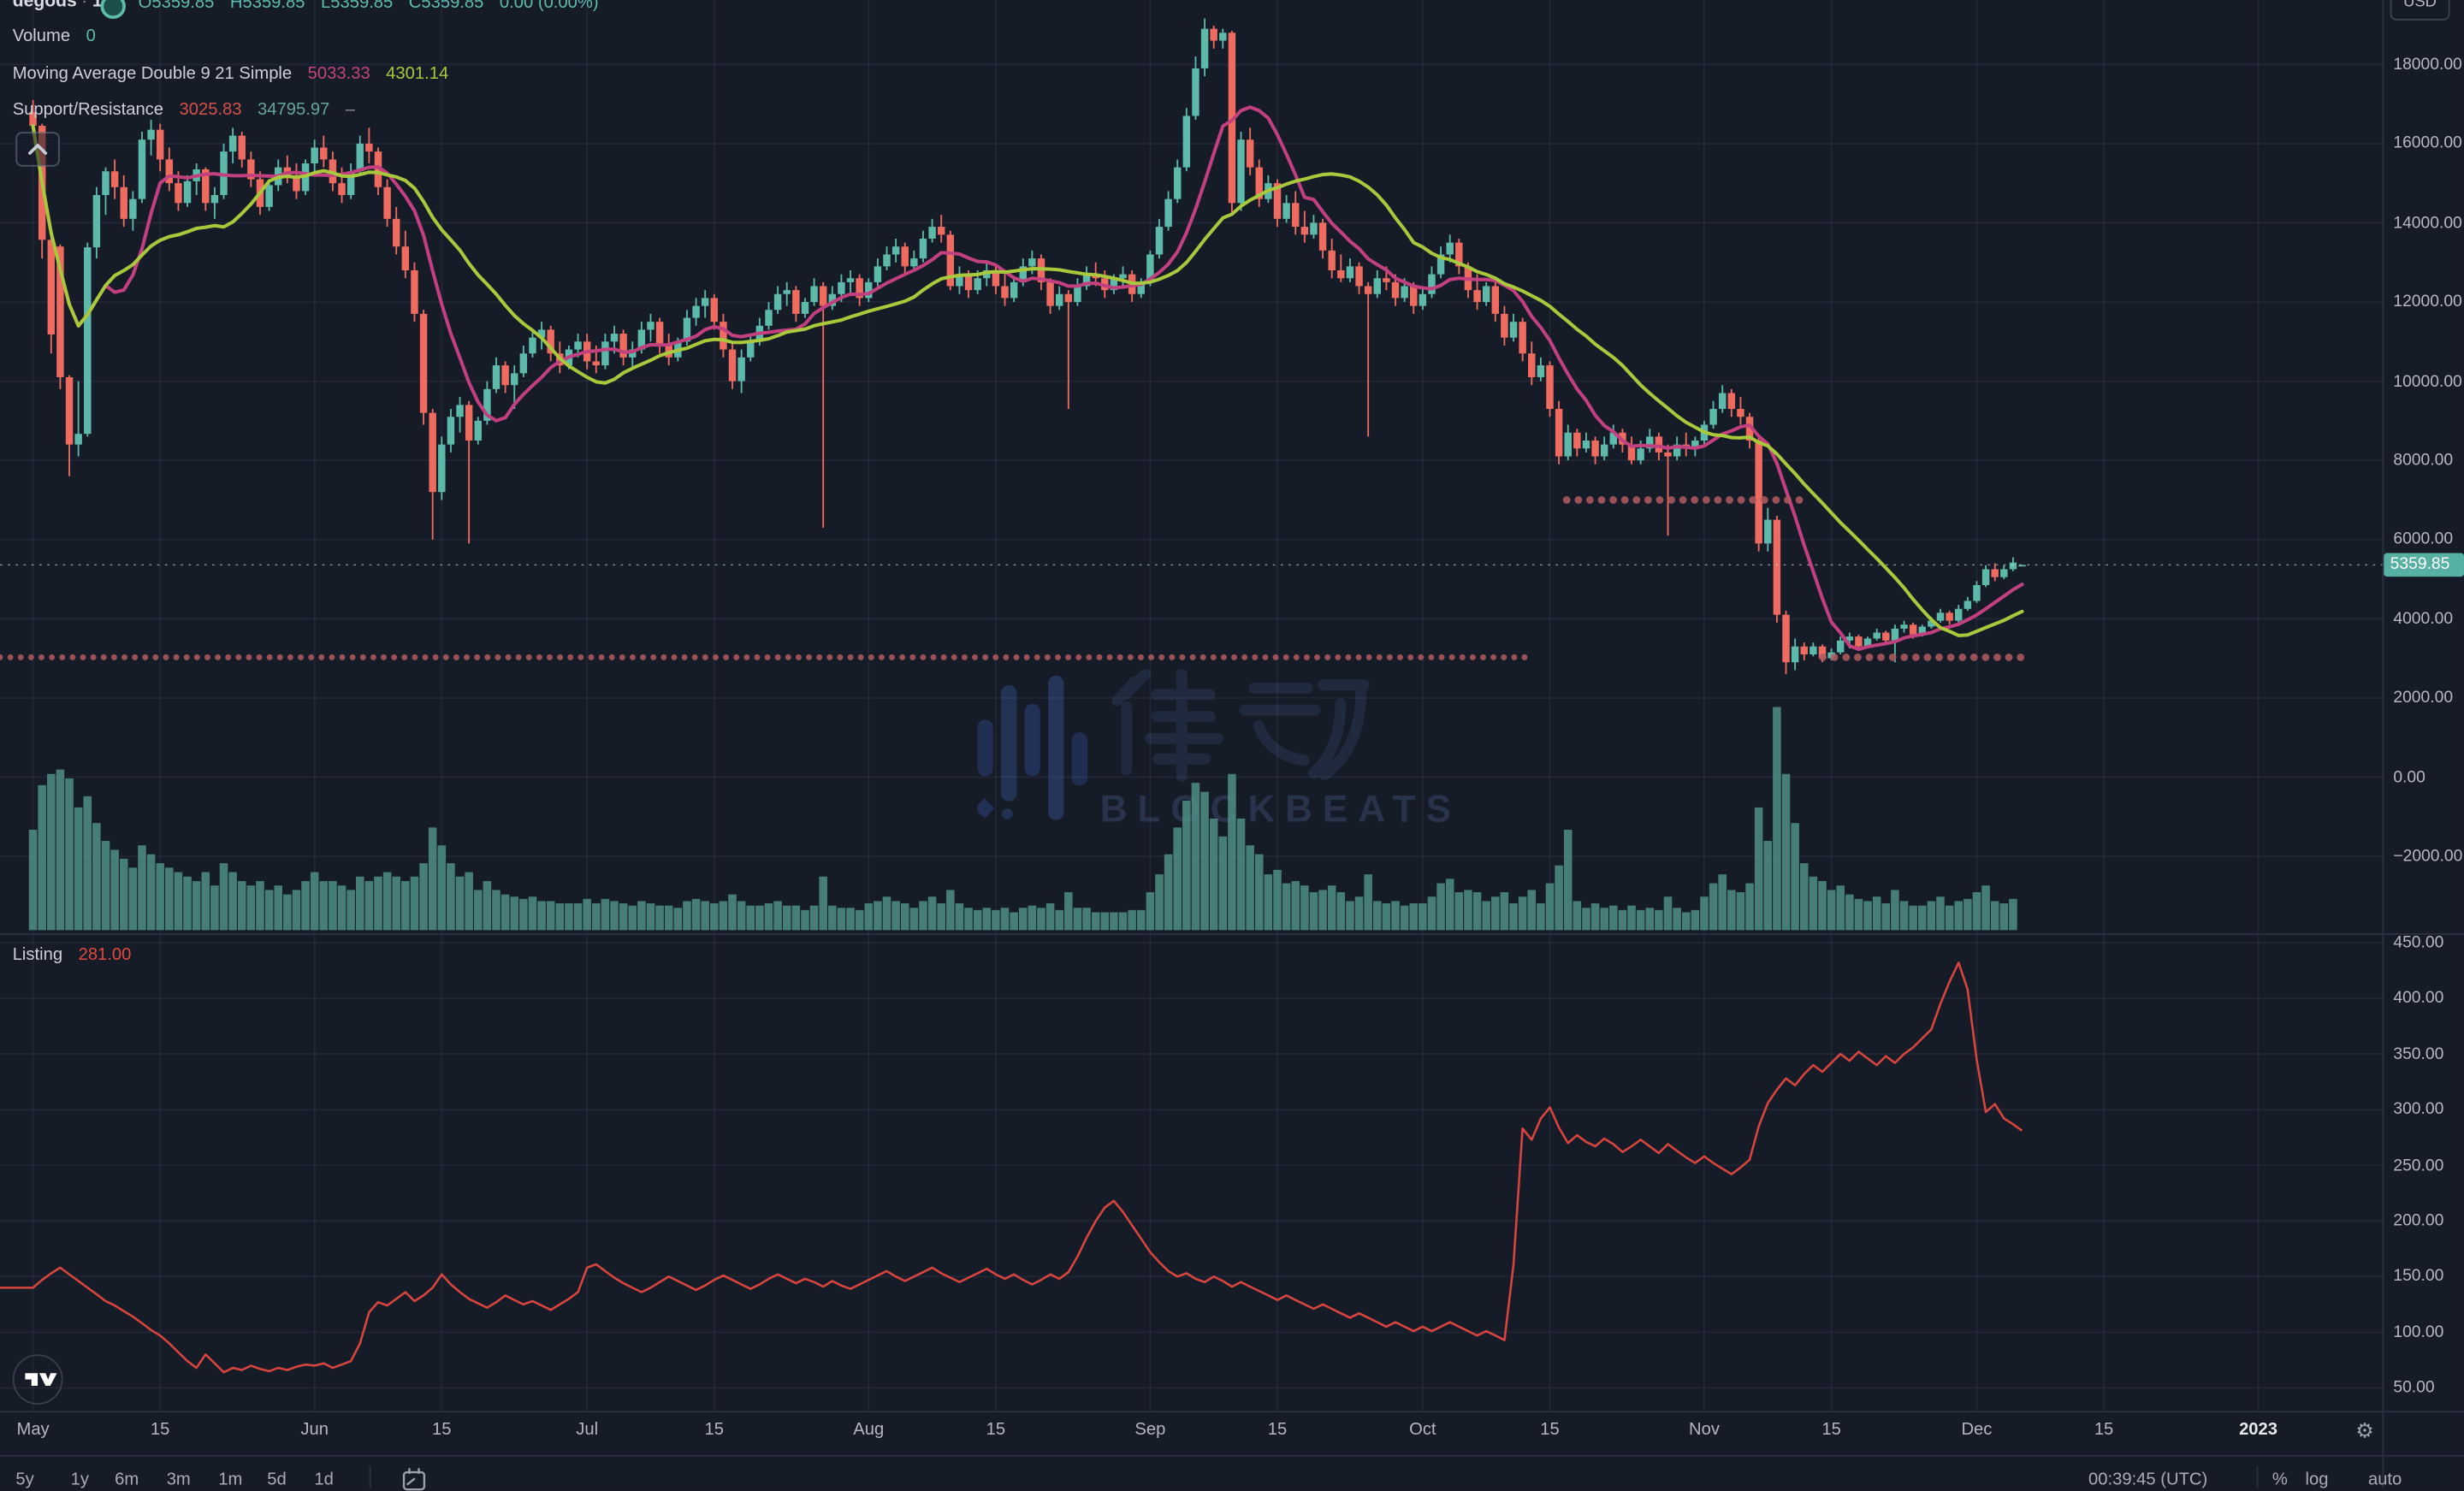 This screenshot has width=2464, height=1491. Describe the element at coordinates (37, 1379) in the screenshot. I see `tradingview-logo` at that location.